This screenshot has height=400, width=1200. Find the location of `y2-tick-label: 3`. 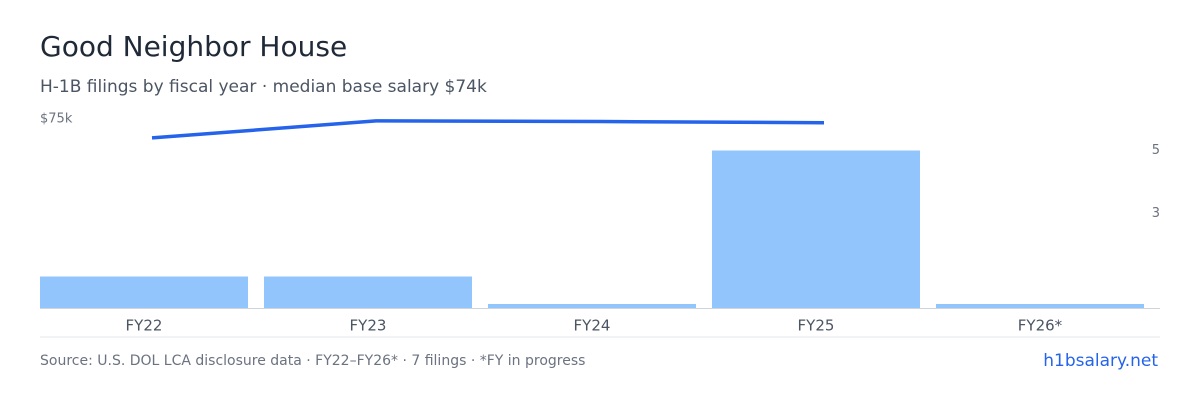

y2-tick-label: 3 is located at coordinates (1156, 213).